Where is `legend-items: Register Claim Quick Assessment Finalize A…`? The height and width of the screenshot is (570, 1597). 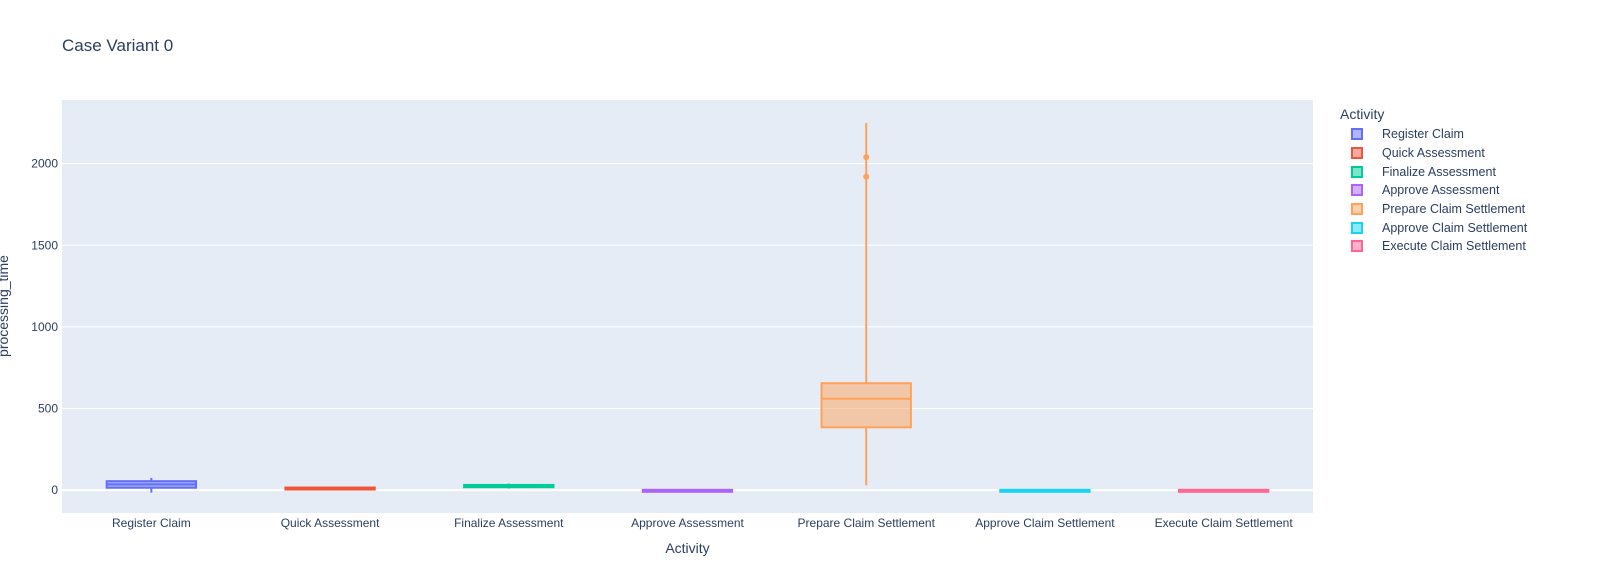
legend-items: Register Claim Quick Assessment Finalize A… is located at coordinates (1433, 190).